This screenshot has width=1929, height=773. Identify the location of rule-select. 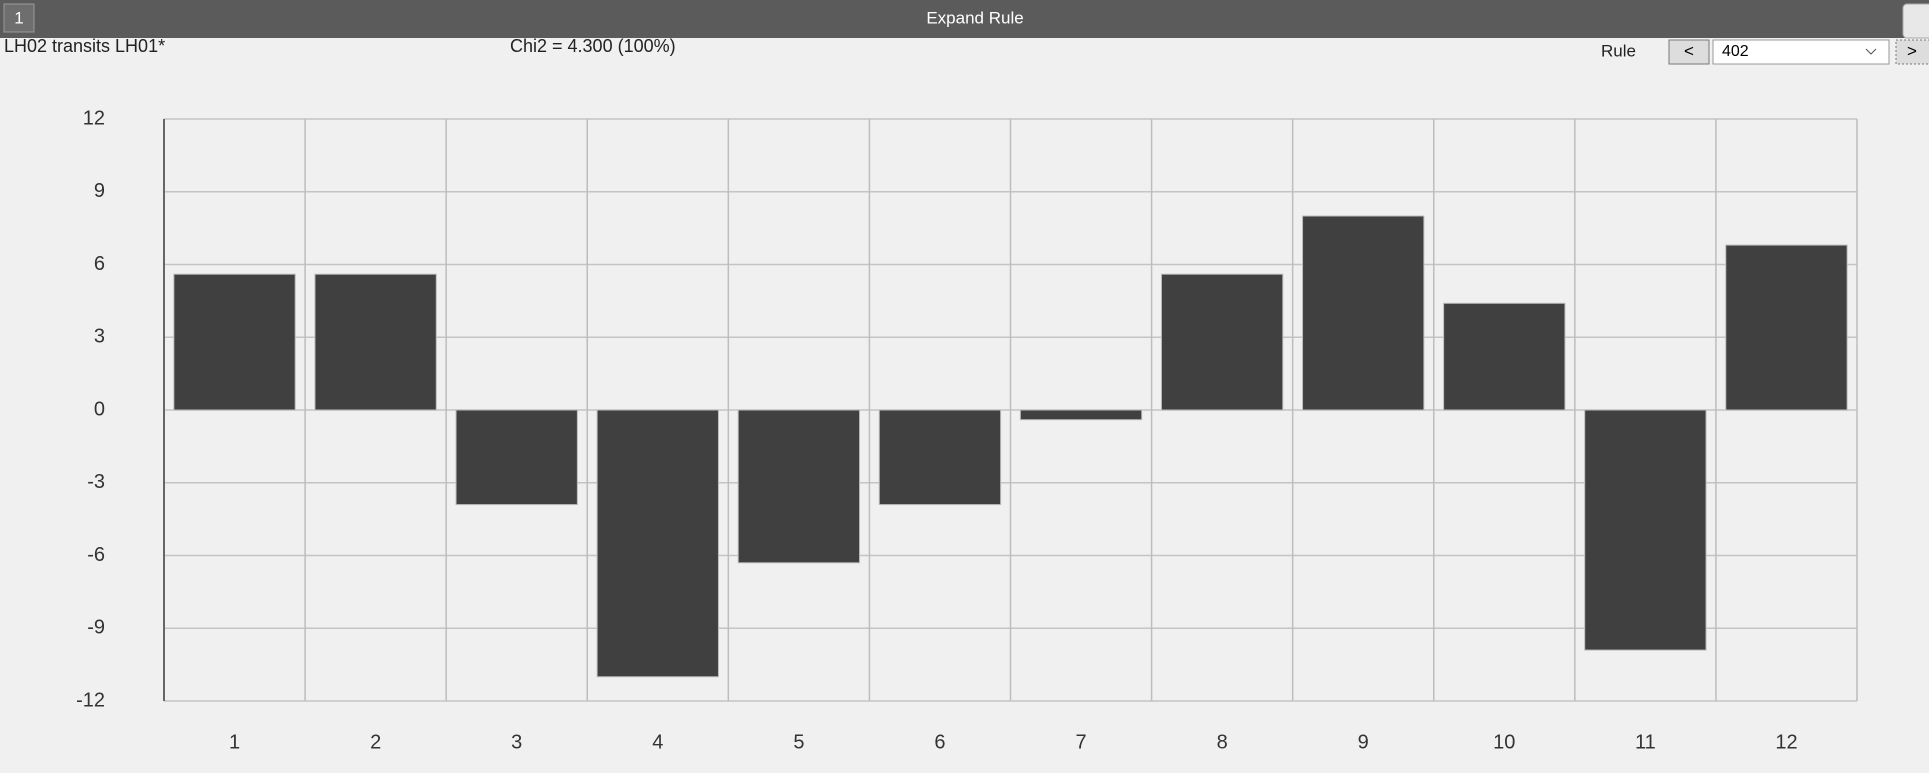
(1801, 52).